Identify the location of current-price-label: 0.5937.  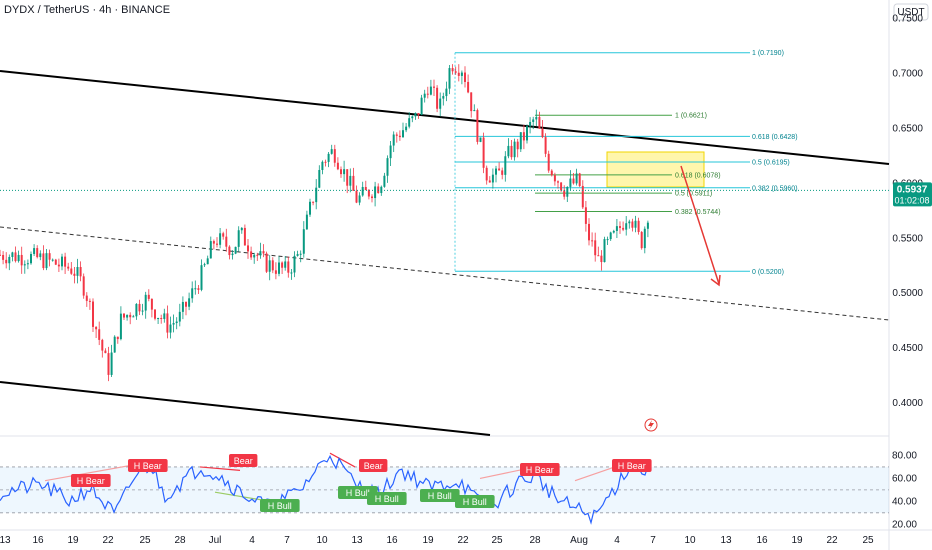
(912, 189).